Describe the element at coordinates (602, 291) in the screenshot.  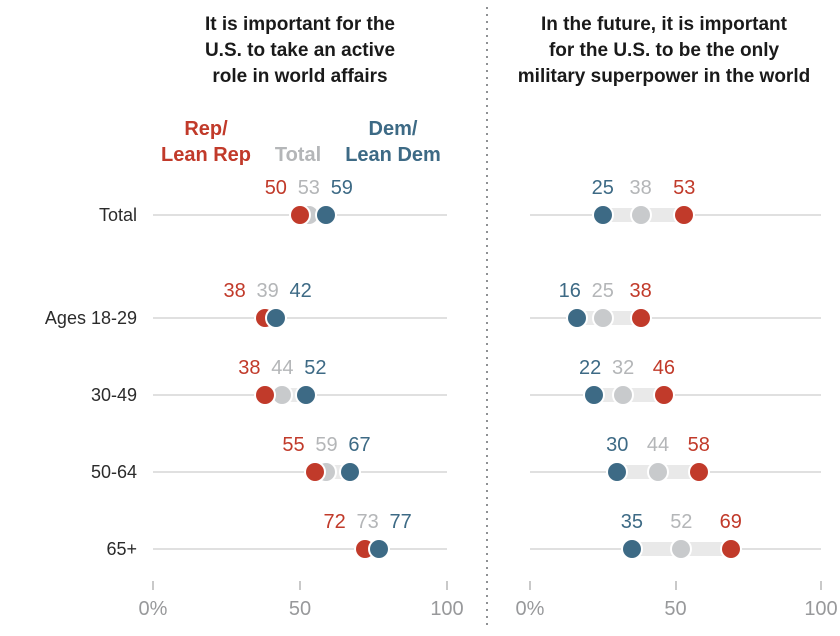
I see `value-label-total: 25` at that location.